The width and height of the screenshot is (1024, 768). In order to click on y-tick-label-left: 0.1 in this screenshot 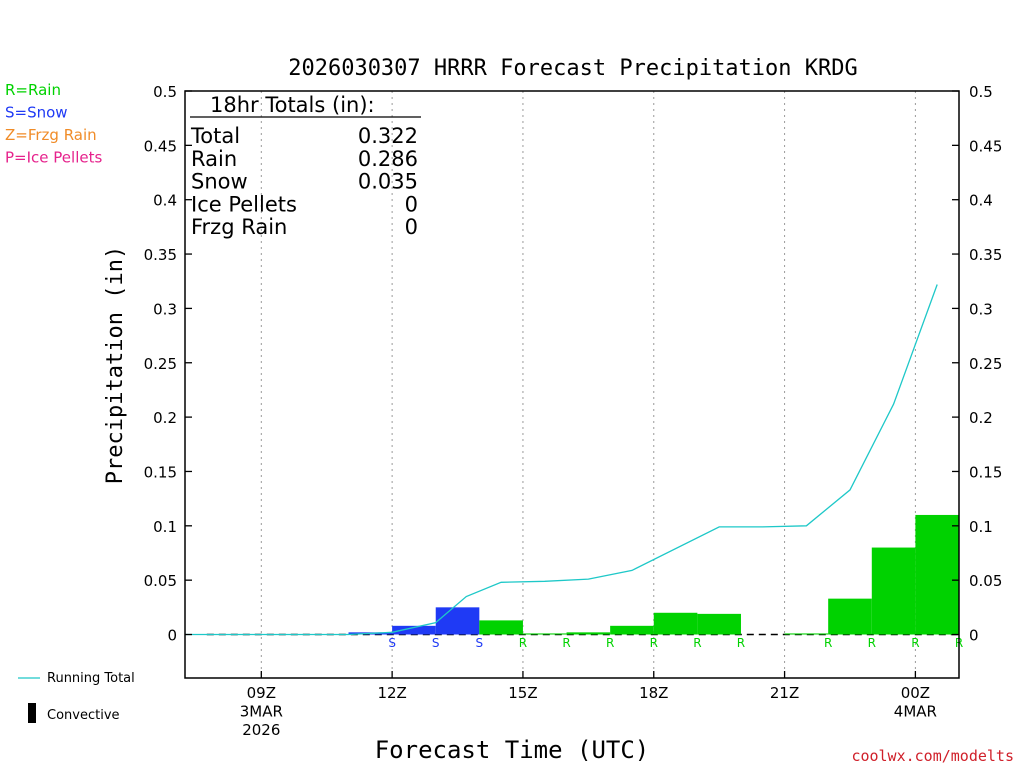, I will do `click(165, 527)`.